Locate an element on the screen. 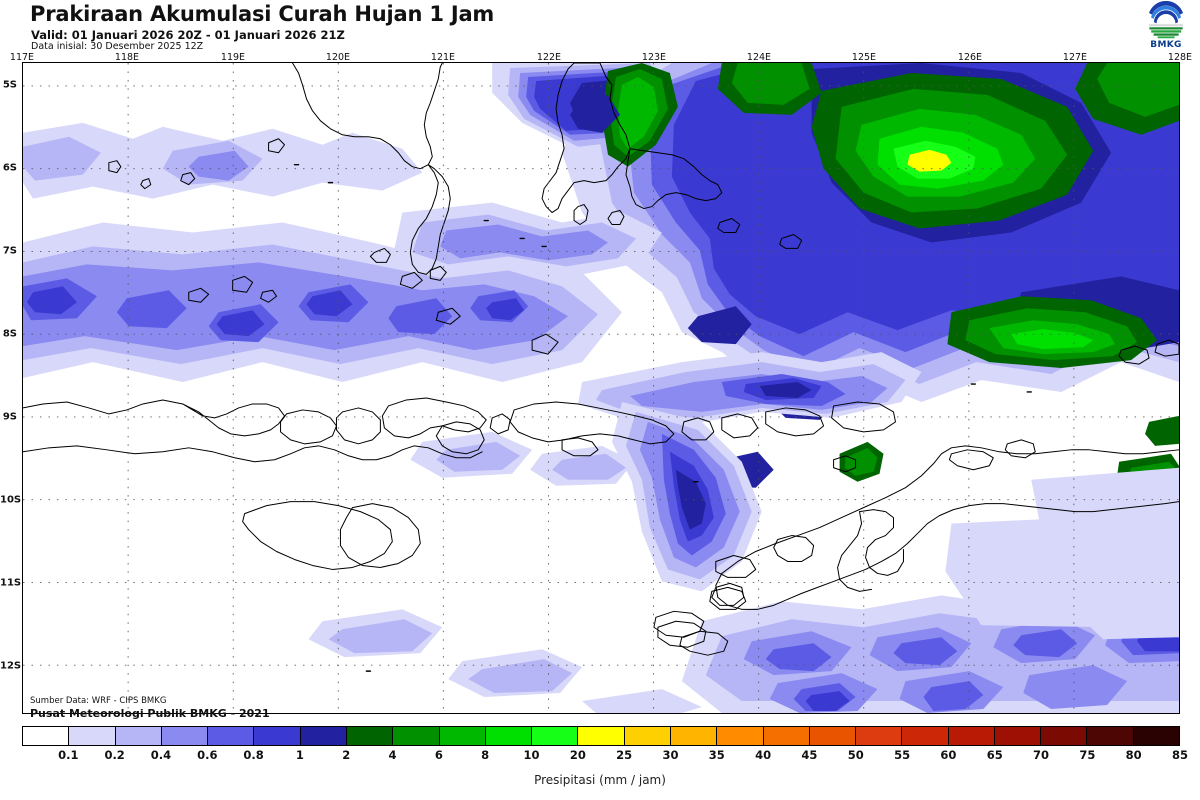 The width and height of the screenshot is (1200, 800). colorbar-tick-label: 35 is located at coordinates (716, 755).